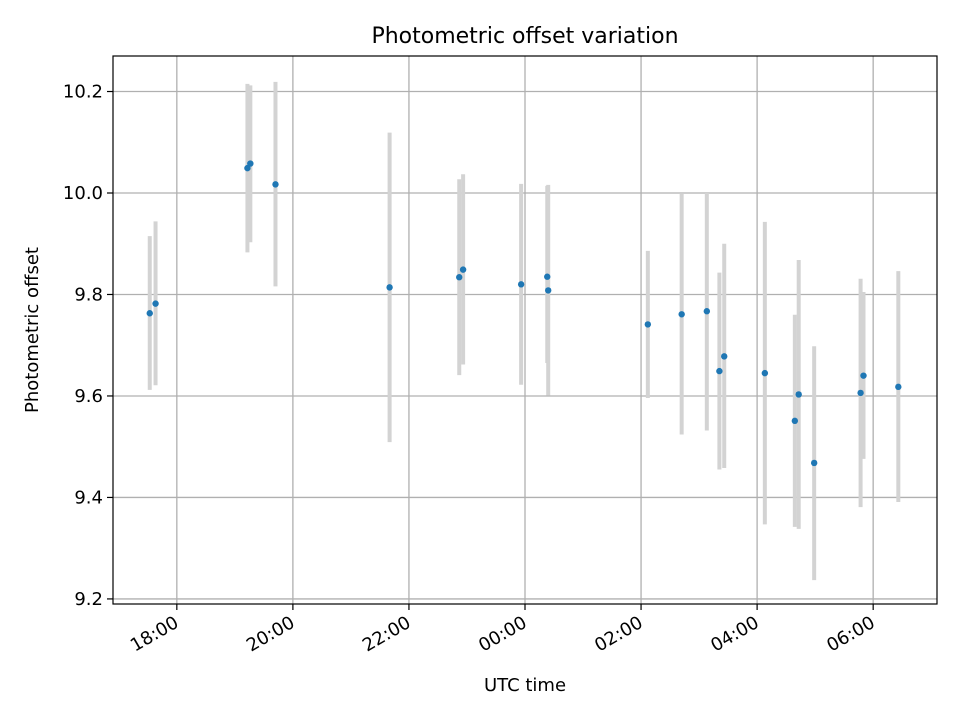 The height and width of the screenshot is (720, 960). What do you see at coordinates (525, 685) in the screenshot?
I see `x-axis-label: UTC time` at bounding box center [525, 685].